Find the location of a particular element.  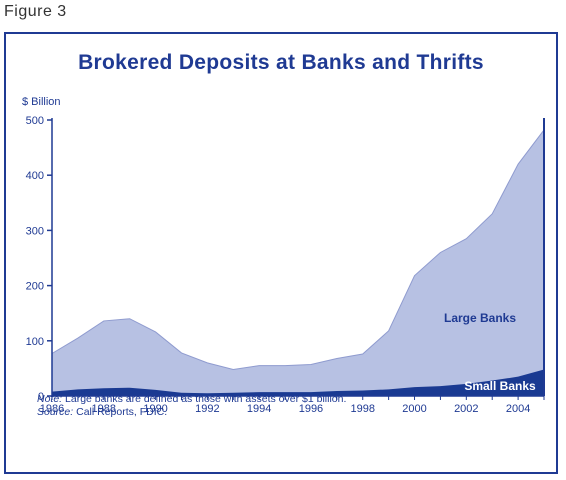

x-tick-label: 1986 is located at coordinates (52, 409).